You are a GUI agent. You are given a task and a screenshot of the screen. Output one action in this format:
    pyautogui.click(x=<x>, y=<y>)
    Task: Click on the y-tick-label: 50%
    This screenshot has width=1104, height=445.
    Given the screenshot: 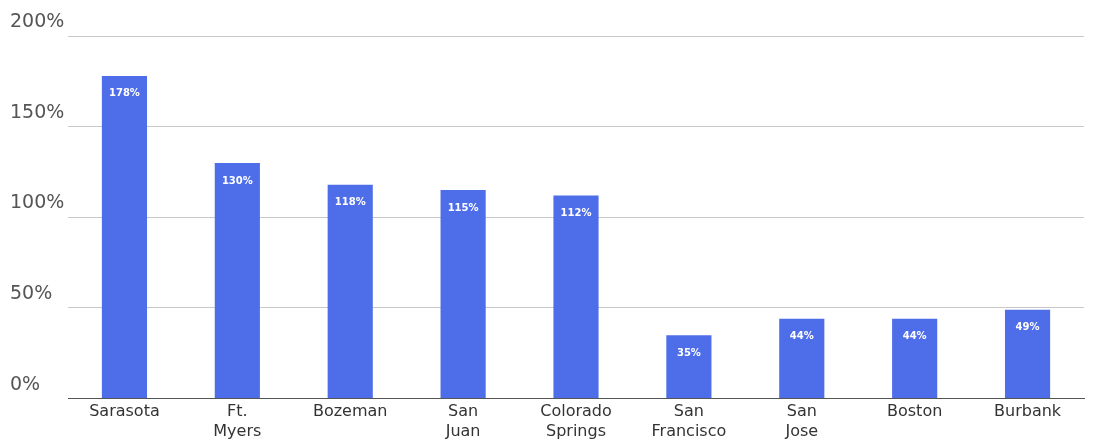 What is the action you would take?
    pyautogui.click(x=31, y=291)
    